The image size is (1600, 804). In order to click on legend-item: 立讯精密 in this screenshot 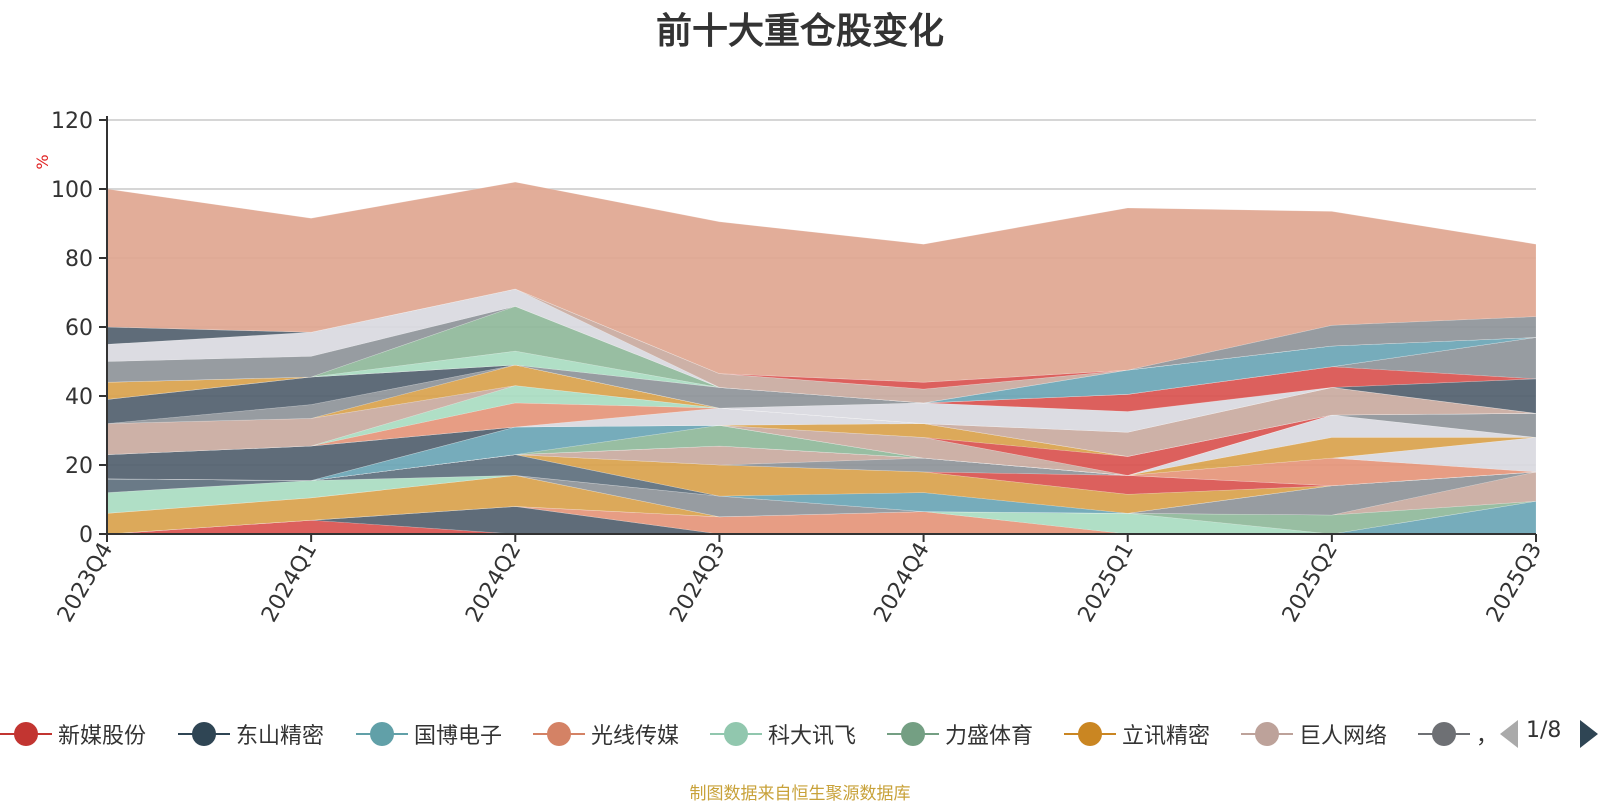, I will do `click(1137, 734)`.